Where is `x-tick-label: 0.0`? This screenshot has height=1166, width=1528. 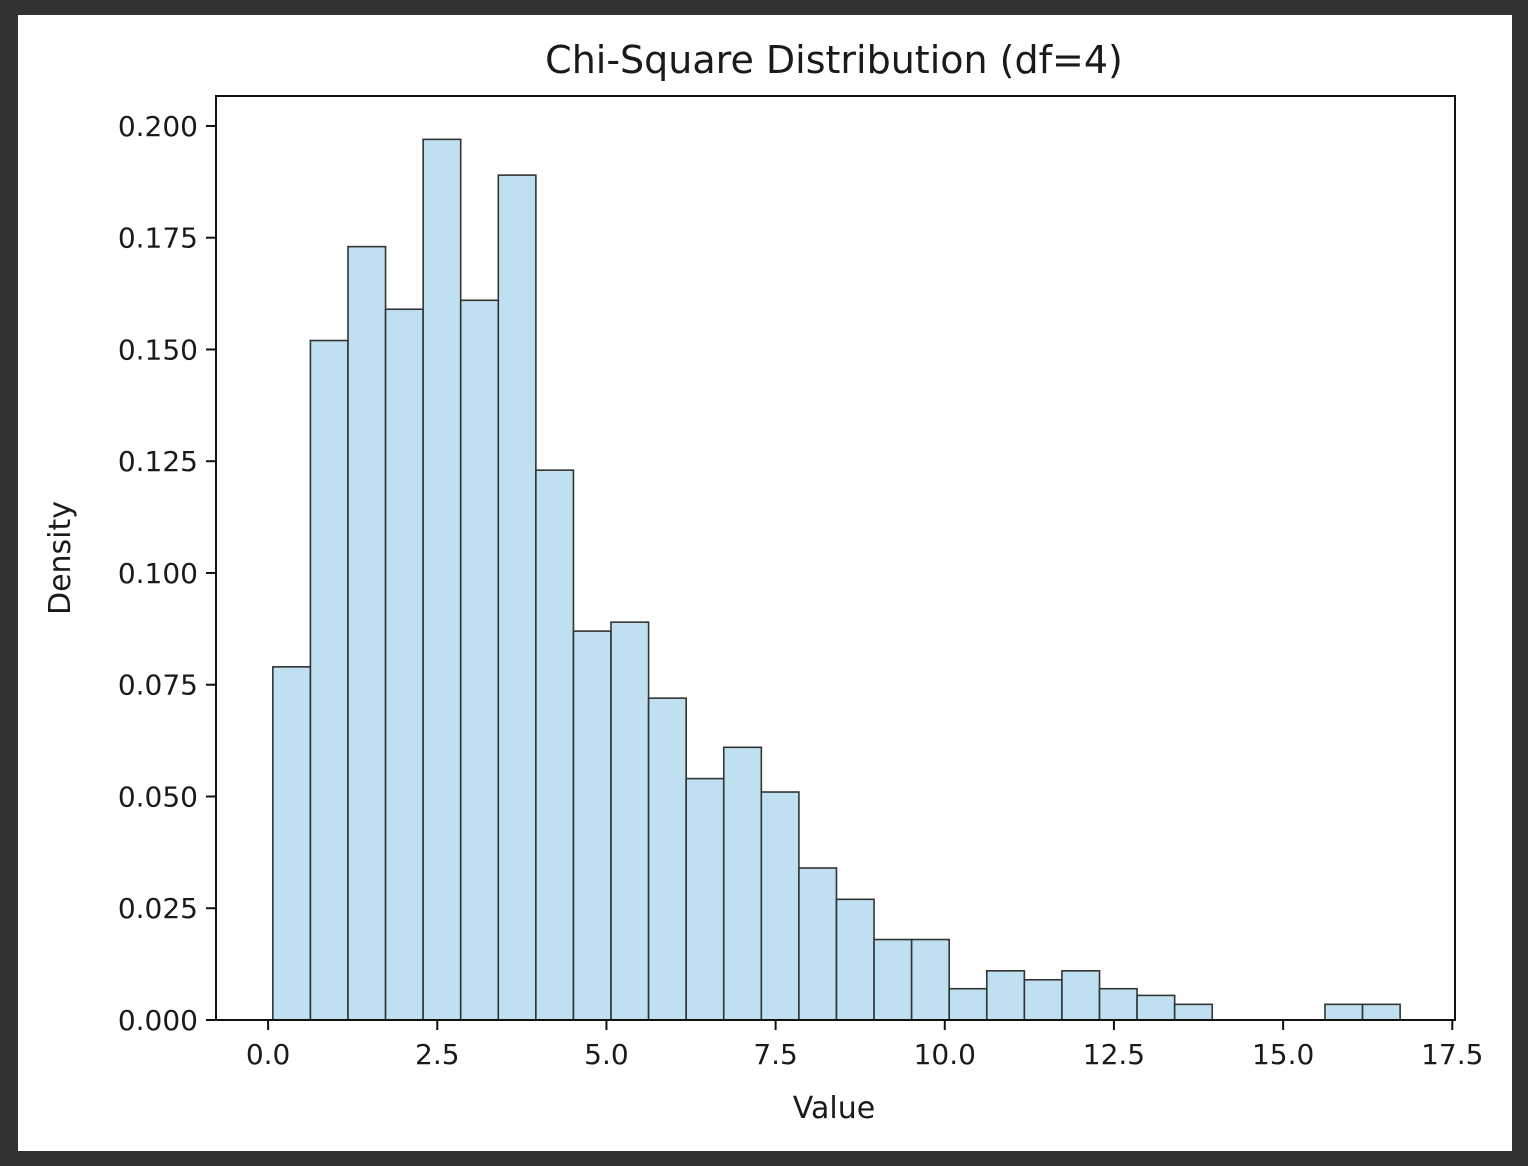 x-tick-label: 0.0 is located at coordinates (268, 1054).